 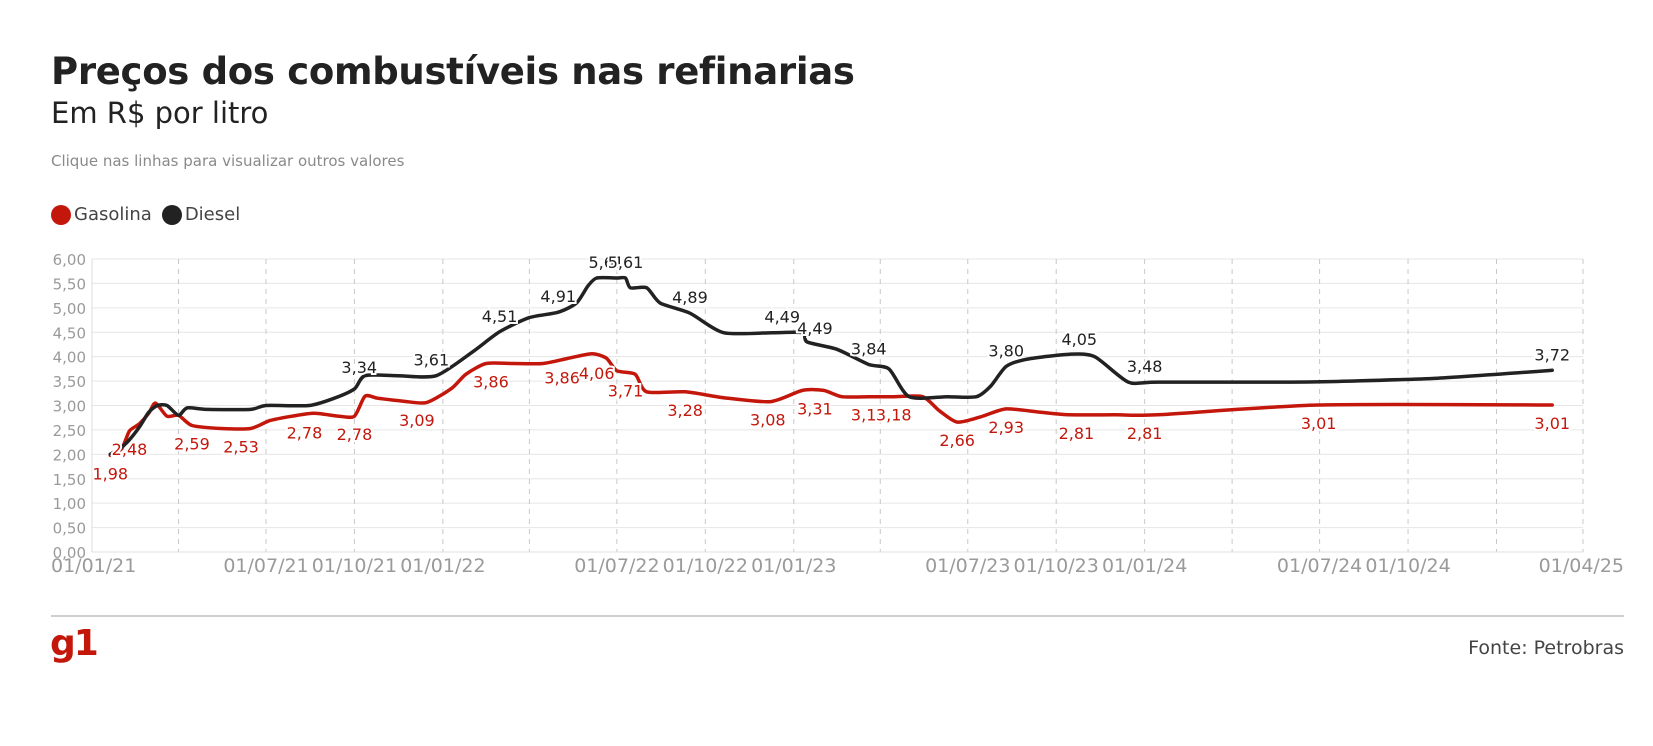 What do you see at coordinates (690, 297) in the screenshot?
I see `data-label-diesel: 4,89` at bounding box center [690, 297].